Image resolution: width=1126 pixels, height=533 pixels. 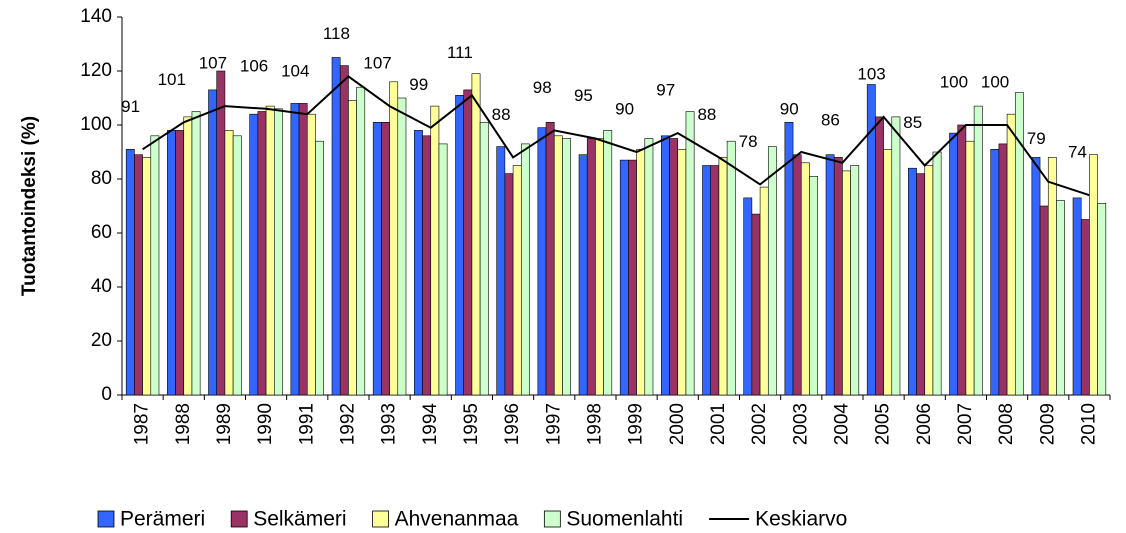 What do you see at coordinates (430, 424) in the screenshot?
I see `x-tick-label: 1994` at bounding box center [430, 424].